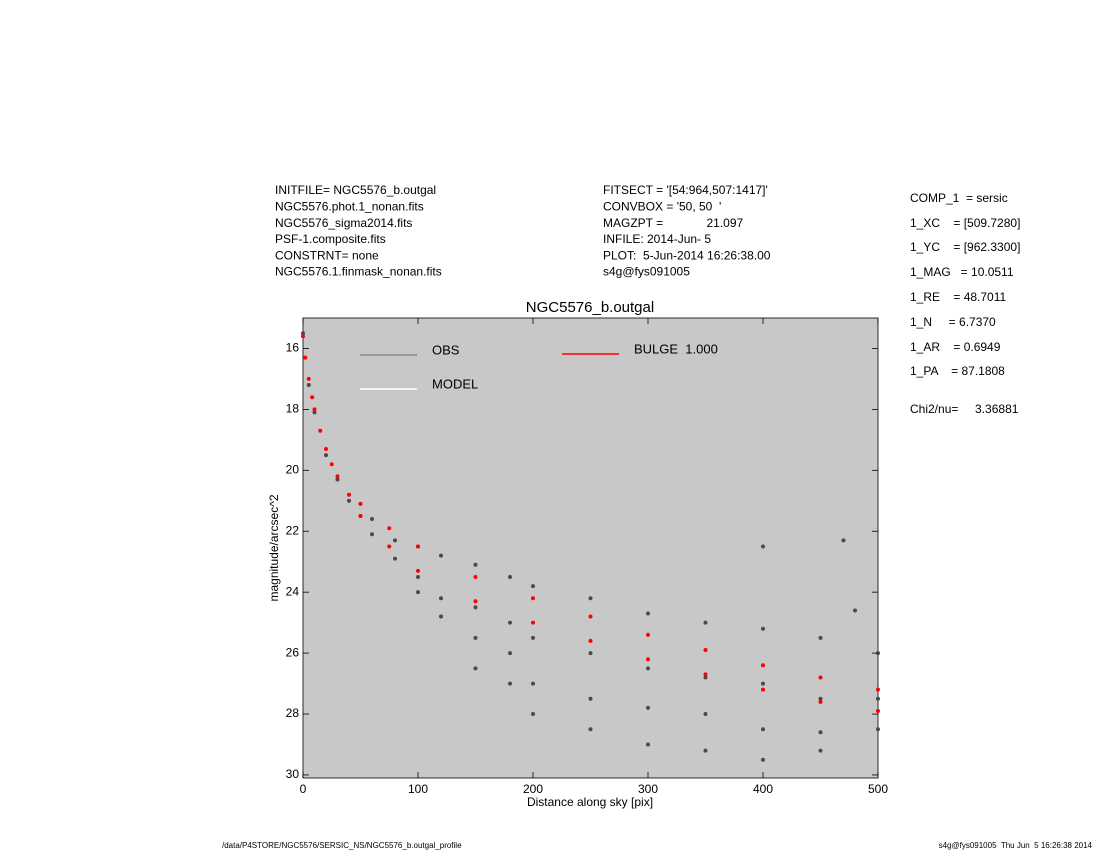  What do you see at coordinates (878, 789) in the screenshot?
I see `x-tick-label: 500` at bounding box center [878, 789].